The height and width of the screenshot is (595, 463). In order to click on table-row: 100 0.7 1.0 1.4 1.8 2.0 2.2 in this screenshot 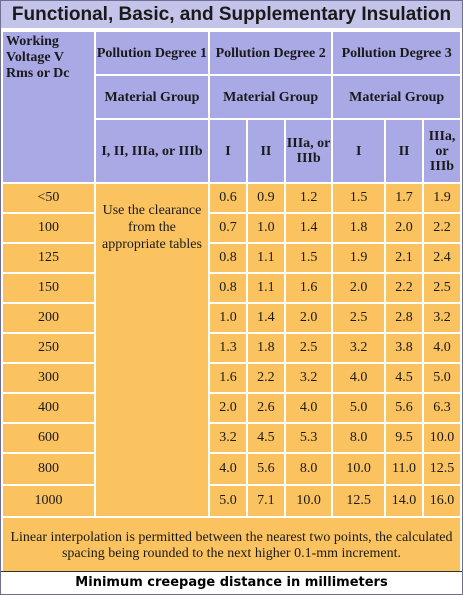, I will do `click(231, 228)`.